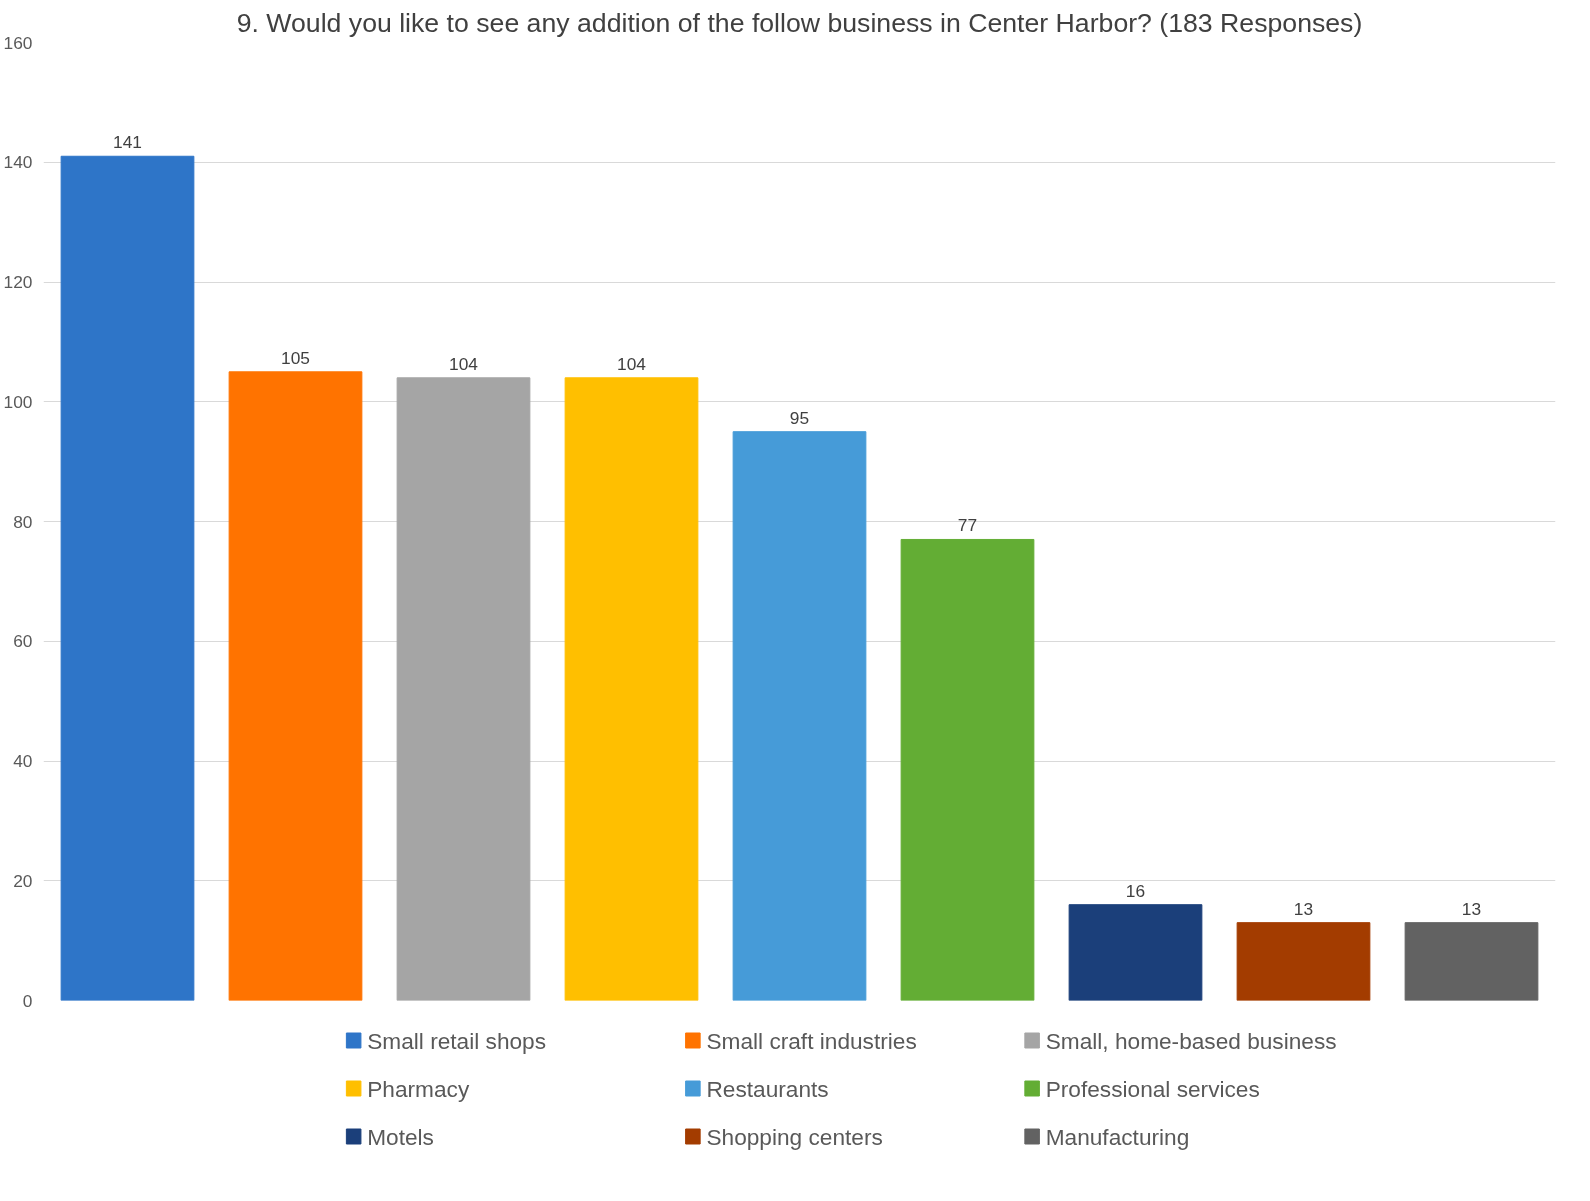  Describe the element at coordinates (18, 42) in the screenshot. I see `y-tick-label: 160` at that location.